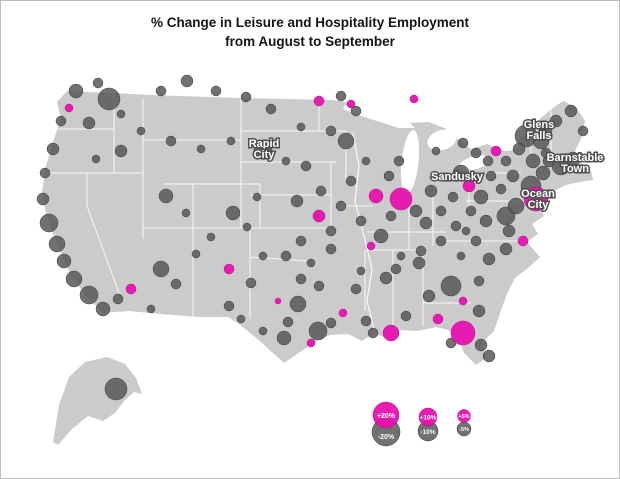 The image size is (620, 479). I want to click on legend-pos-10-label: +10%, so click(428, 418).